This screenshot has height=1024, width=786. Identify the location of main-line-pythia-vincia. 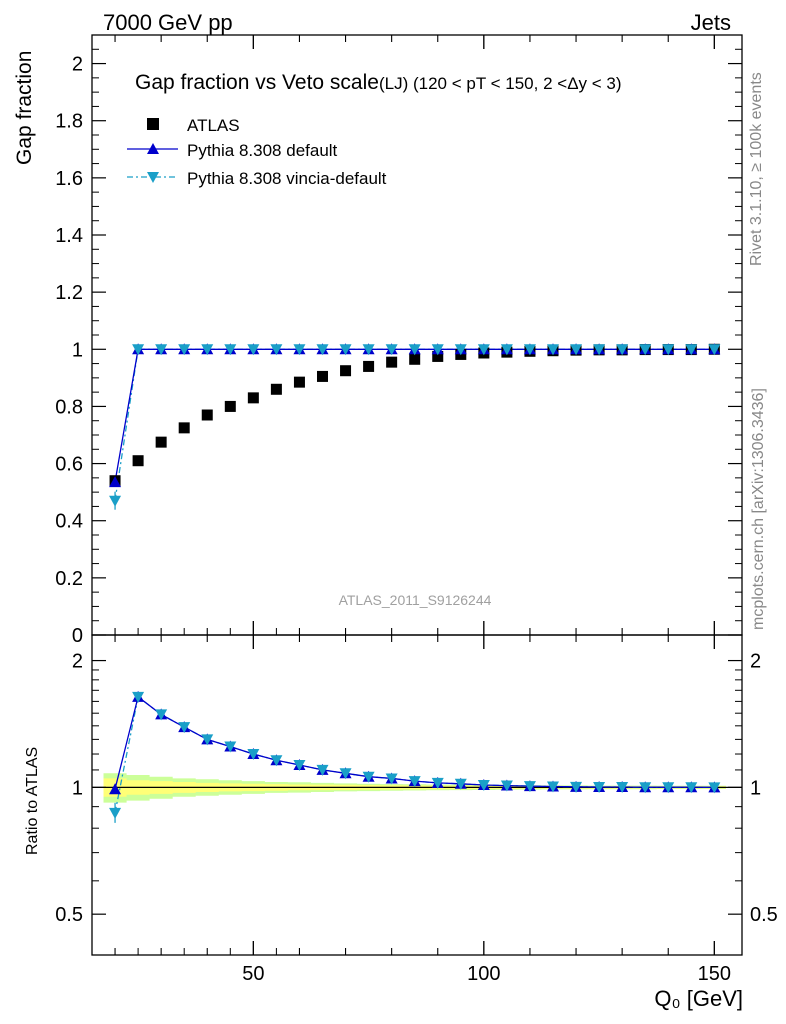
(414, 424).